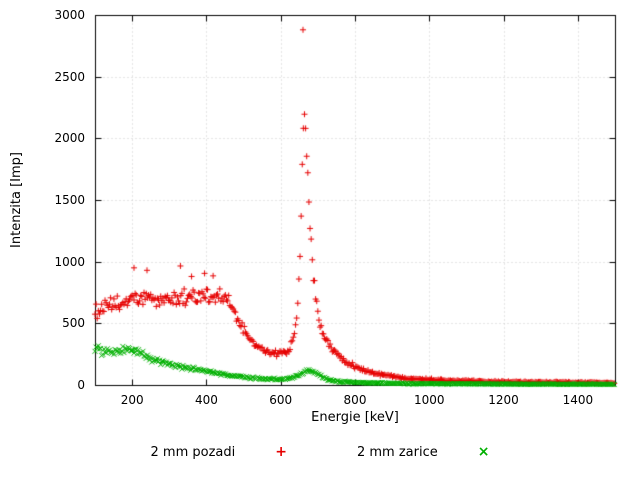 The width and height of the screenshot is (640, 480). What do you see at coordinates (281, 452) in the screenshot?
I see `plus-marker-icon: +` at bounding box center [281, 452].